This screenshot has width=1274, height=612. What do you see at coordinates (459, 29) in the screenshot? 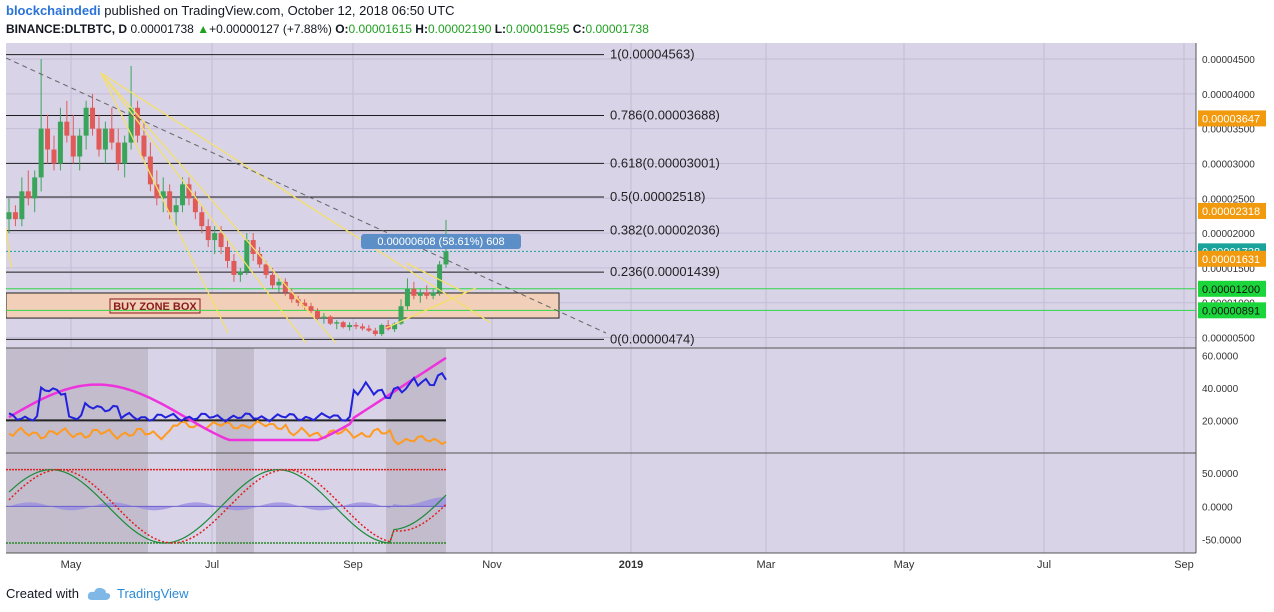
I see `high-value: 0.00002190` at bounding box center [459, 29].